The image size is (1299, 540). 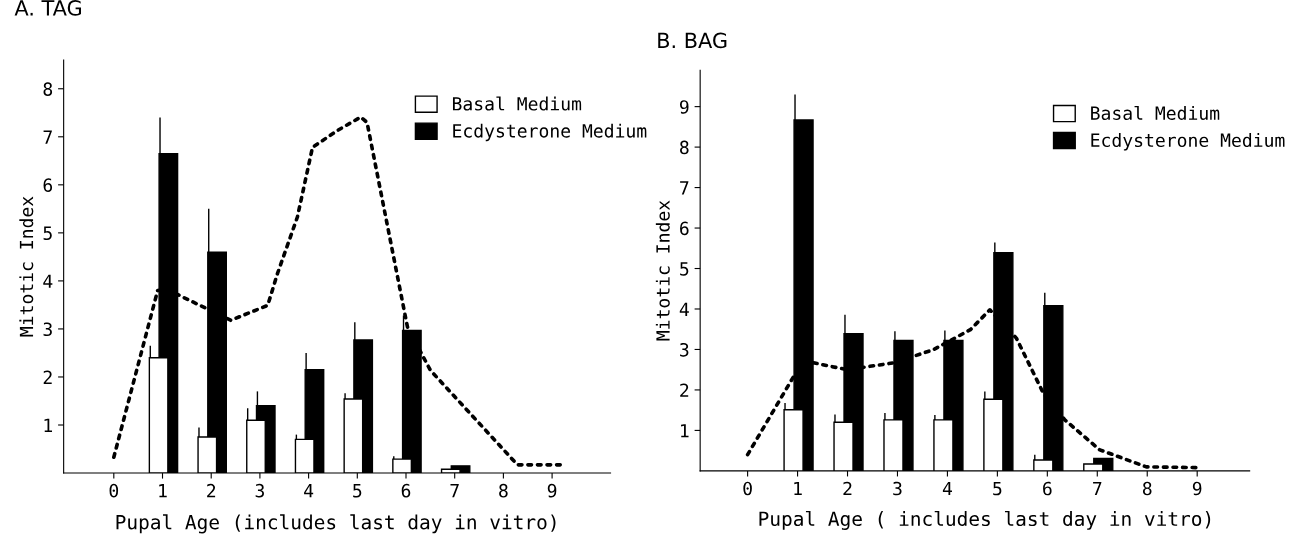 I want to click on chart-title: A. TAG, so click(x=47, y=8).